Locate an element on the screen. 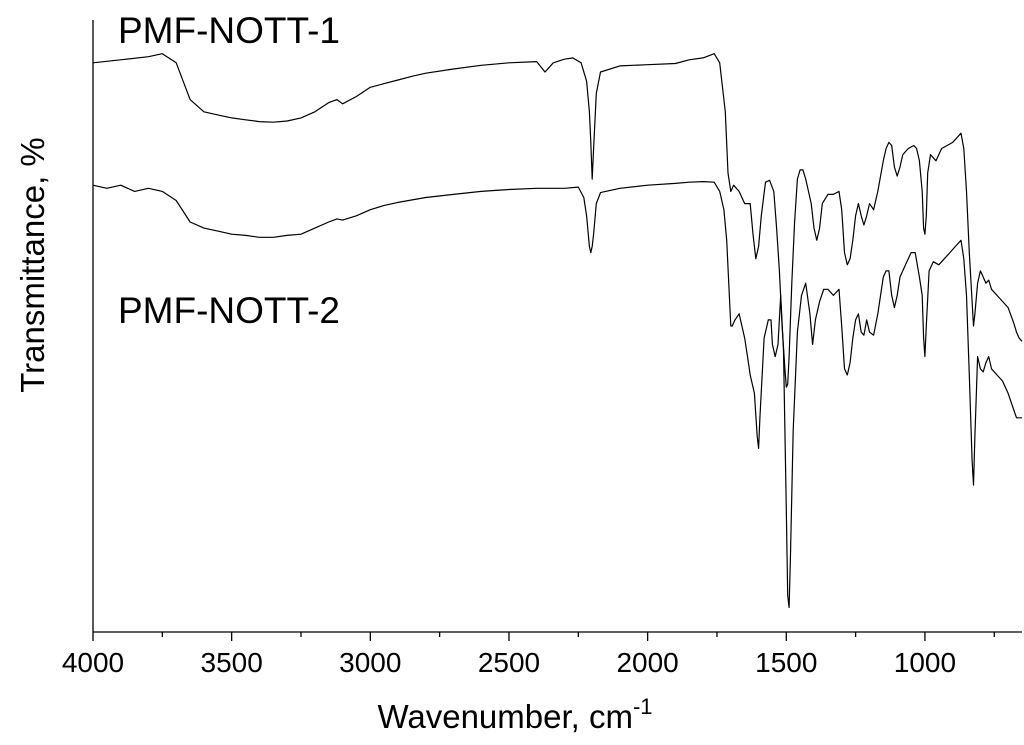 This screenshot has width=1024, height=745. x-tick-label: 4000 is located at coordinates (93, 662).